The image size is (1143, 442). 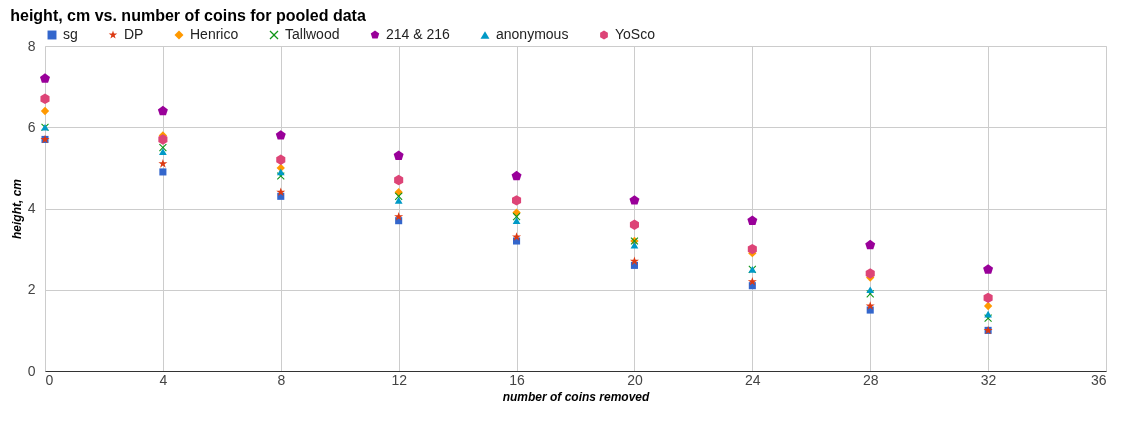 I want to click on x-tick-label: 32, so click(x=988, y=379).